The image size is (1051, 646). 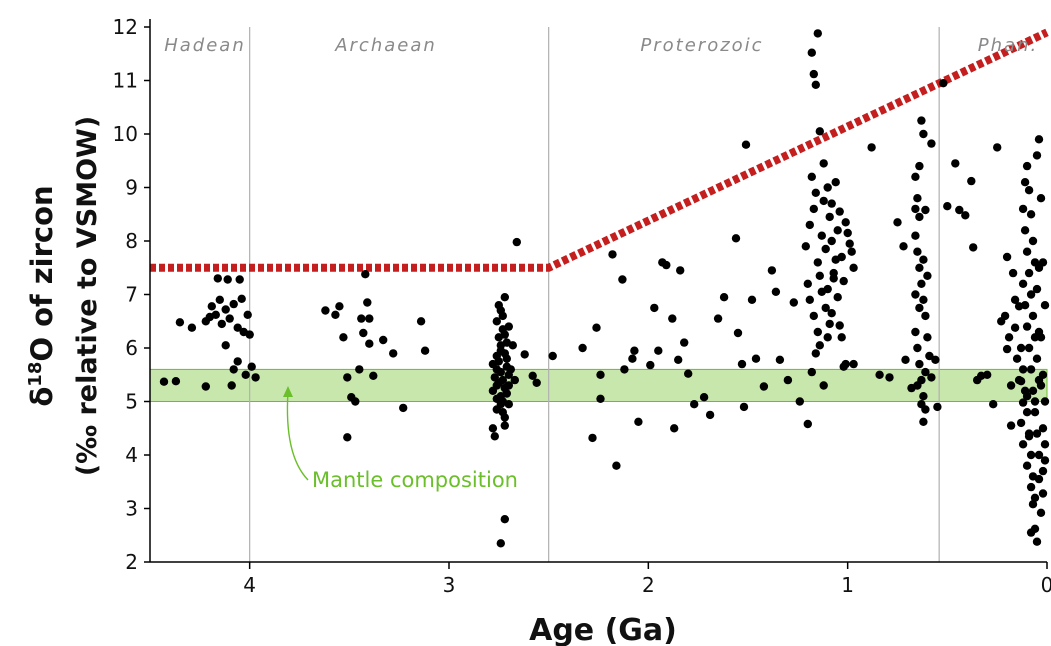 What do you see at coordinates (297, 436) in the screenshot?
I see `mantle-arrow-line` at bounding box center [297, 436].